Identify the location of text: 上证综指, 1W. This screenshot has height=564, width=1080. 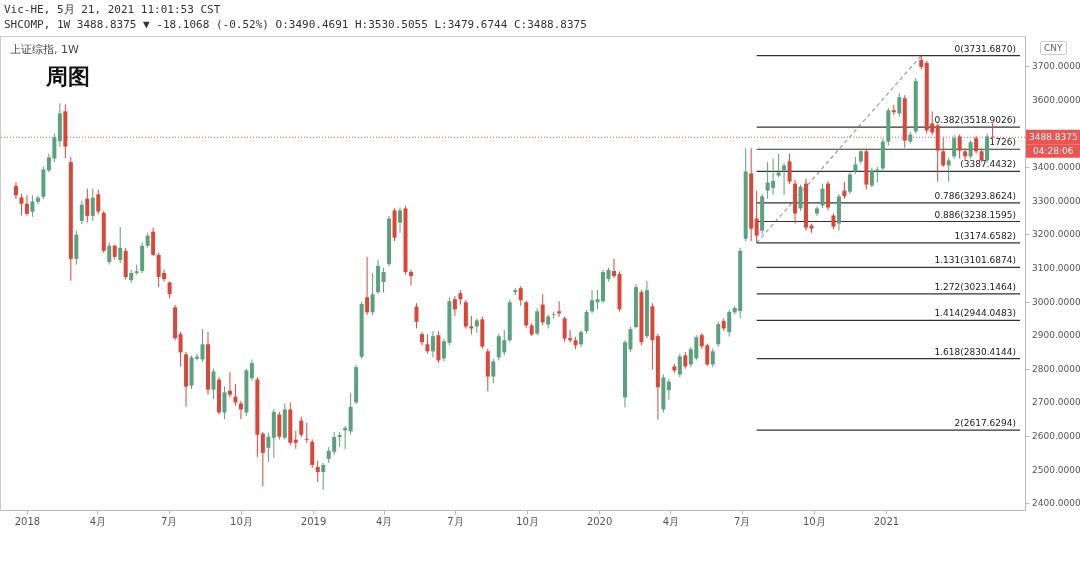
(44, 49).